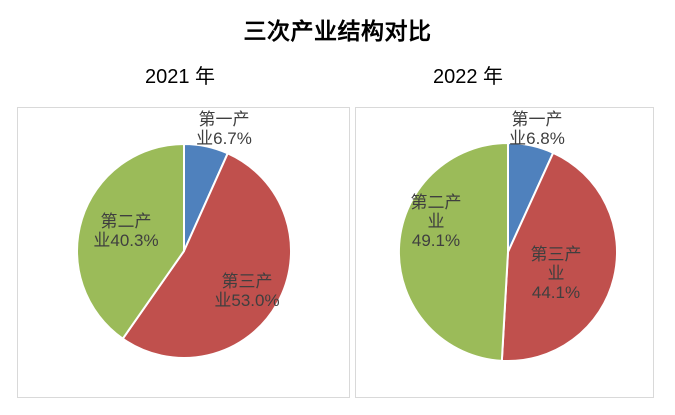 Image resolution: width=675 pixels, height=415 pixels. I want to click on label-line: 业6.7%, so click(224, 138).